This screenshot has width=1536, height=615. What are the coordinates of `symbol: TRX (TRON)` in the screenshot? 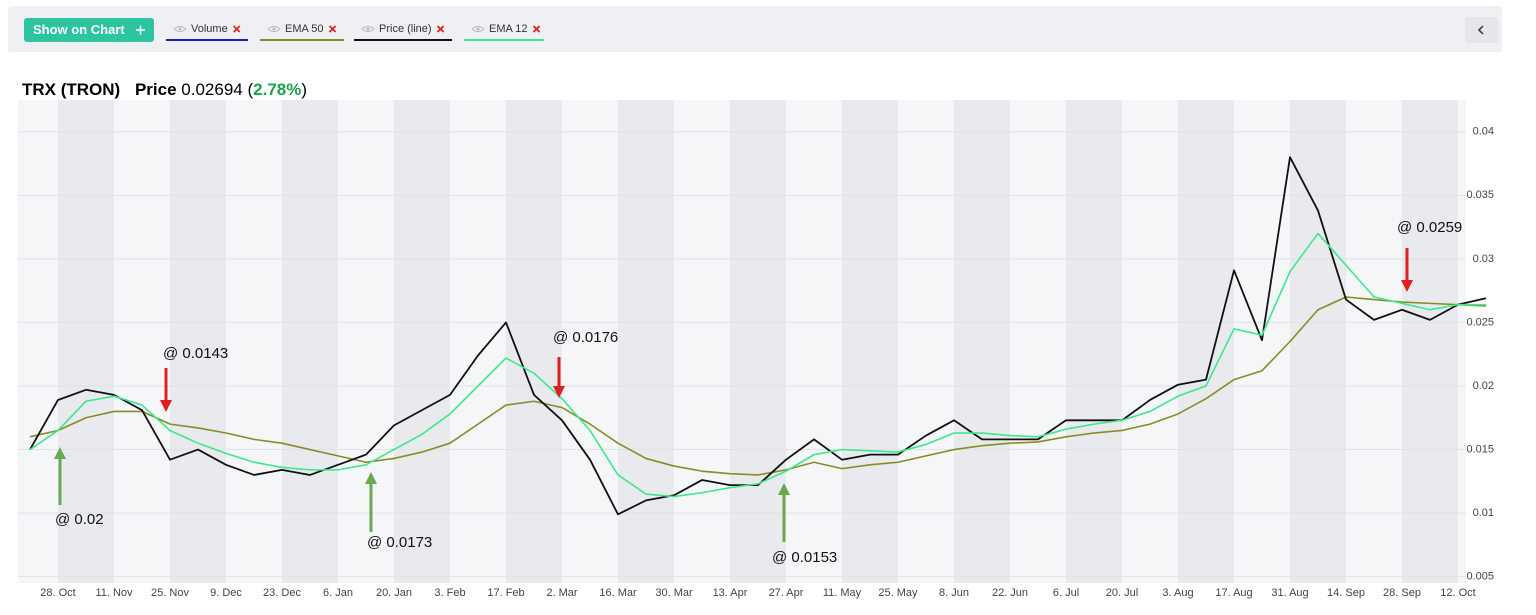 It's located at (71, 89).